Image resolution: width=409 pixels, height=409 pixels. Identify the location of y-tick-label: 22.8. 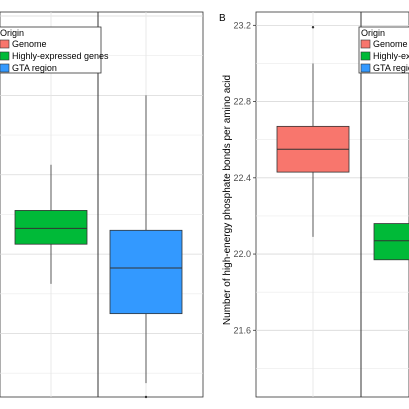
(242, 102).